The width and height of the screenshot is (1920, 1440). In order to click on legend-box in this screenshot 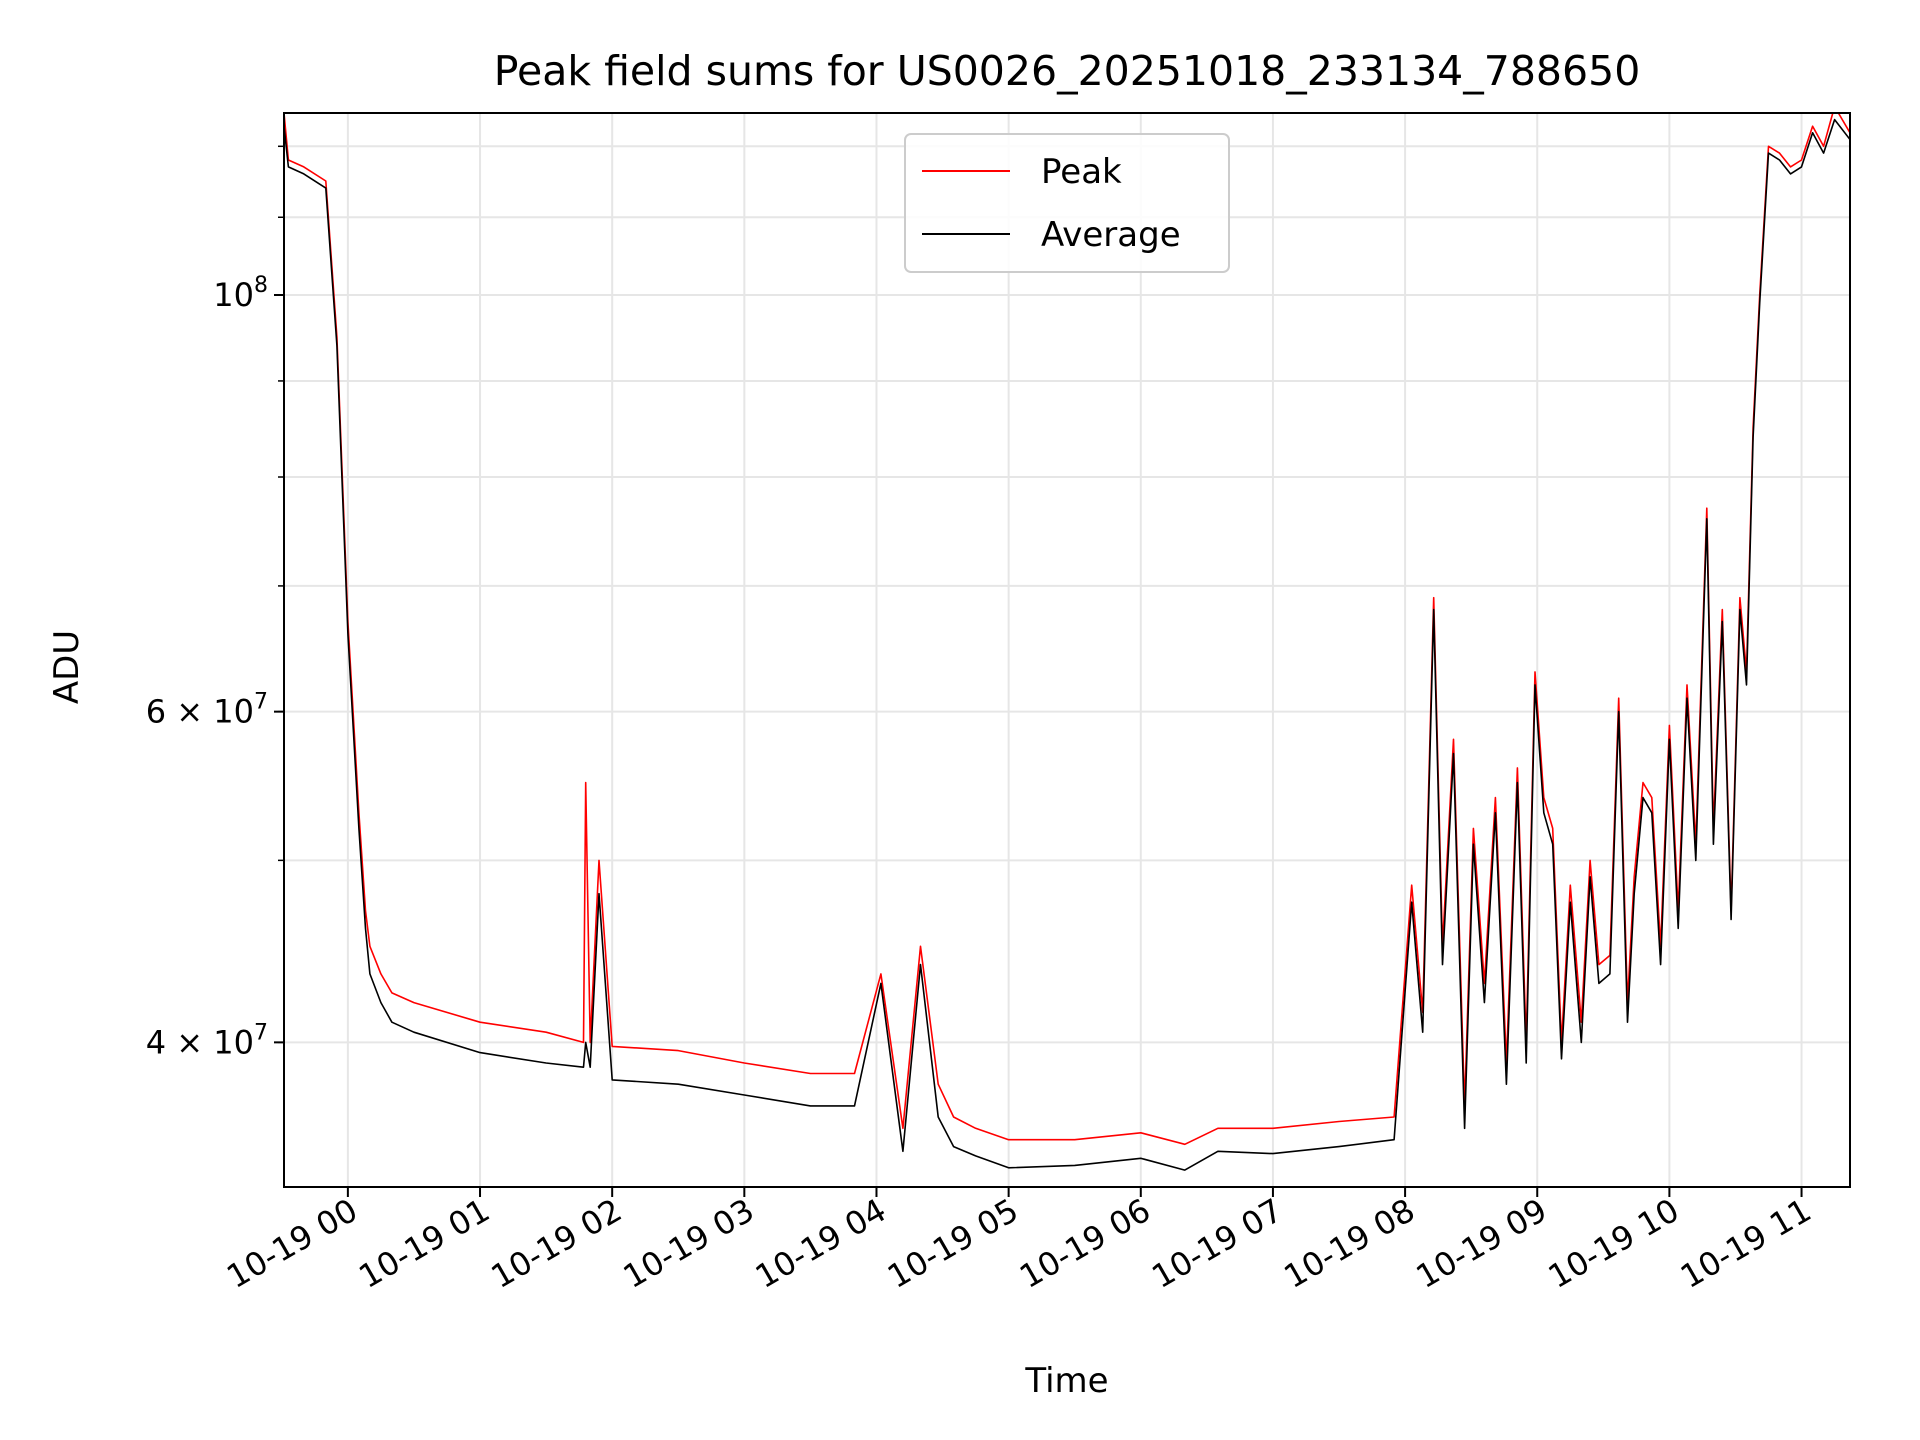, I will do `click(1067, 203)`.